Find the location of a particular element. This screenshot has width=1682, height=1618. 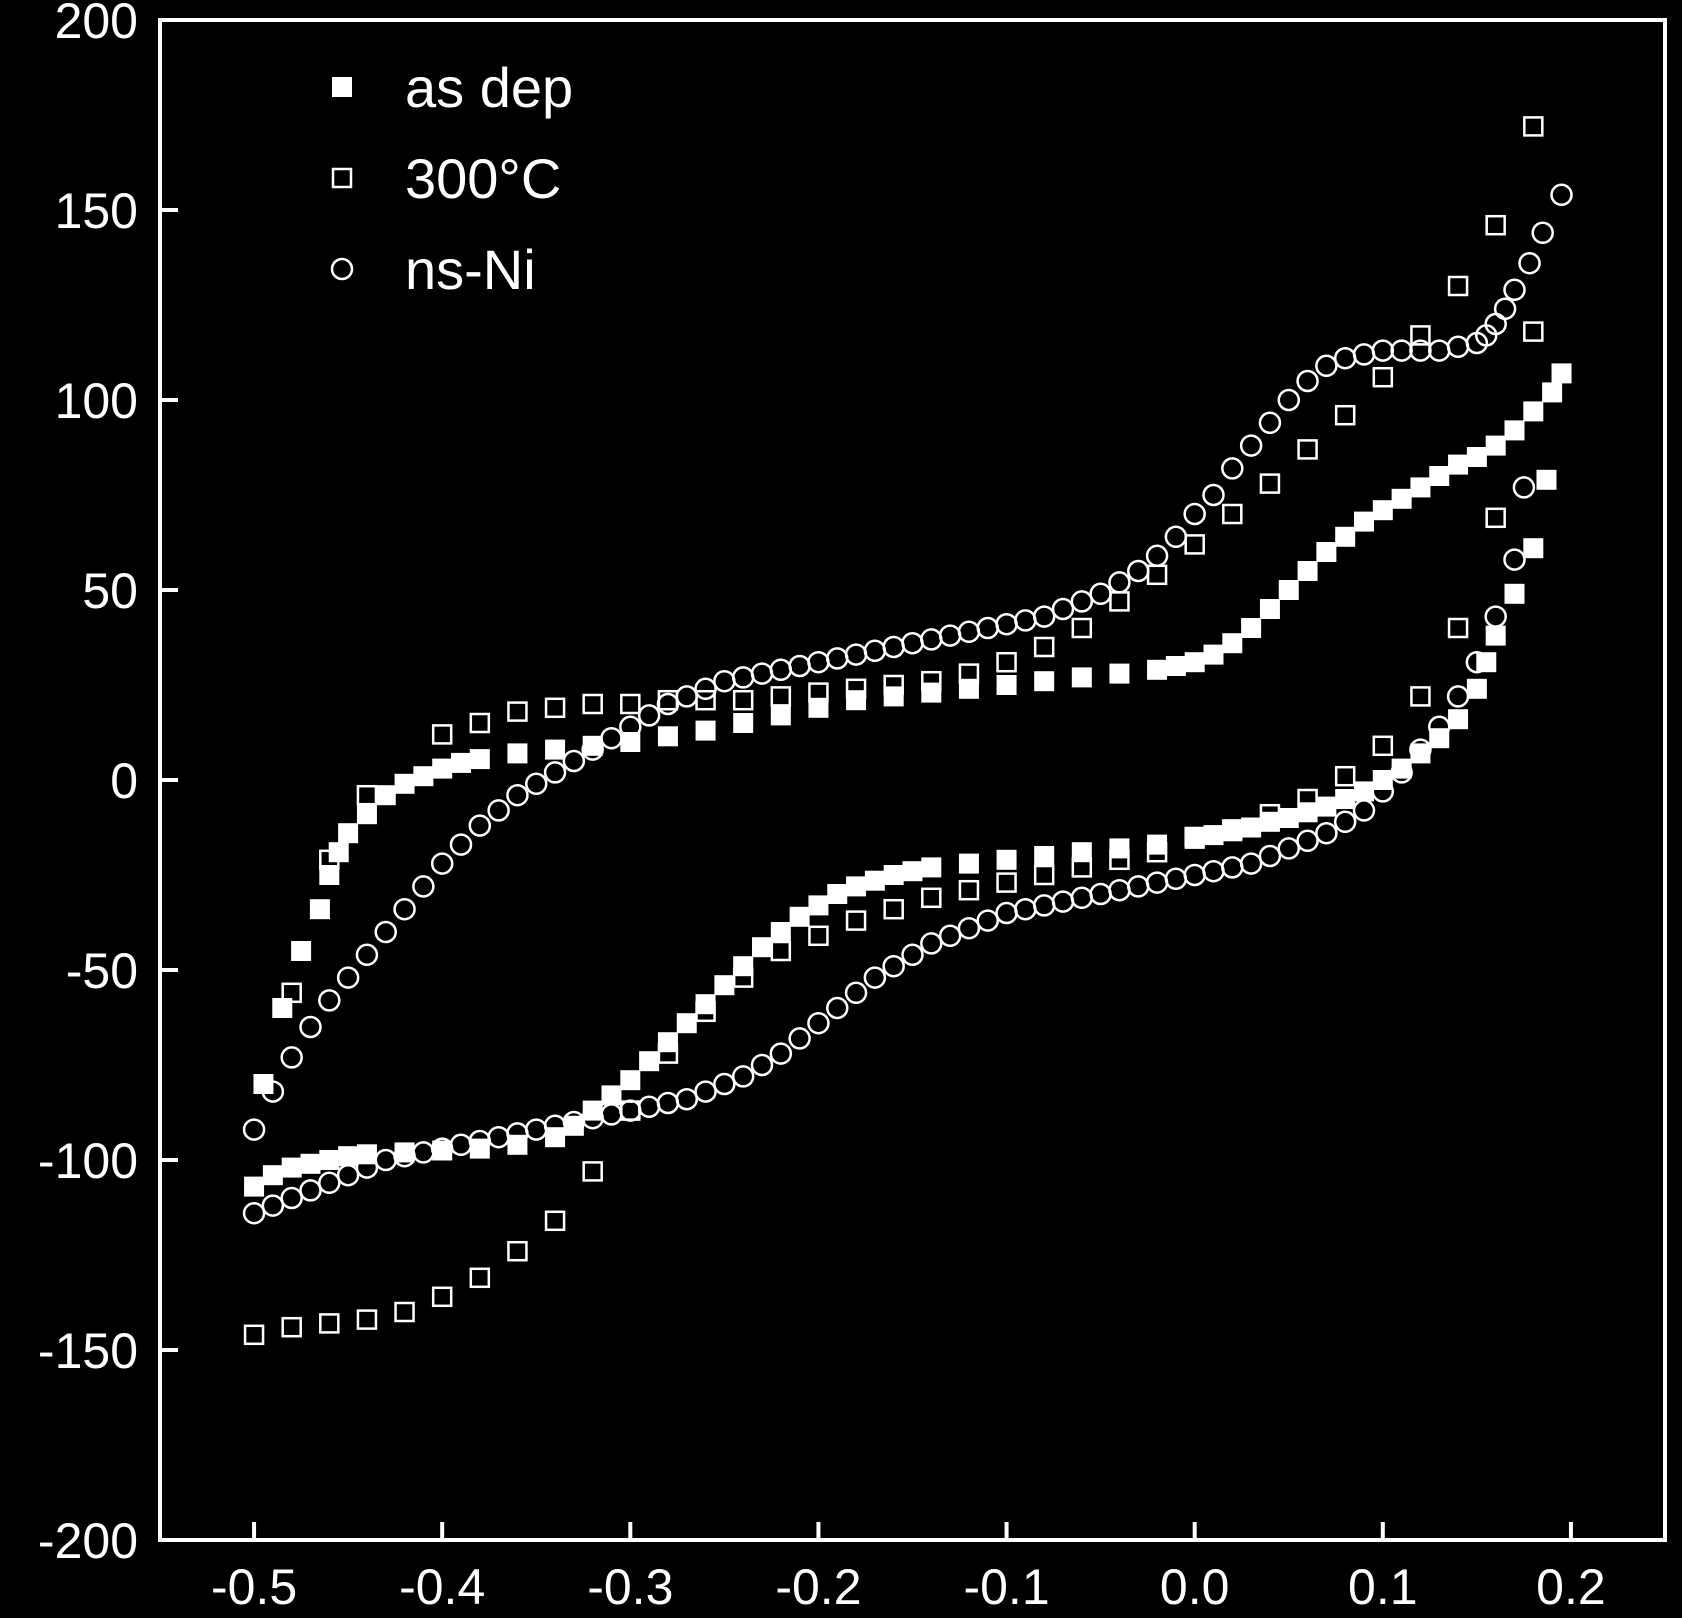

y-tick-label: -100 is located at coordinates (88, 1161).